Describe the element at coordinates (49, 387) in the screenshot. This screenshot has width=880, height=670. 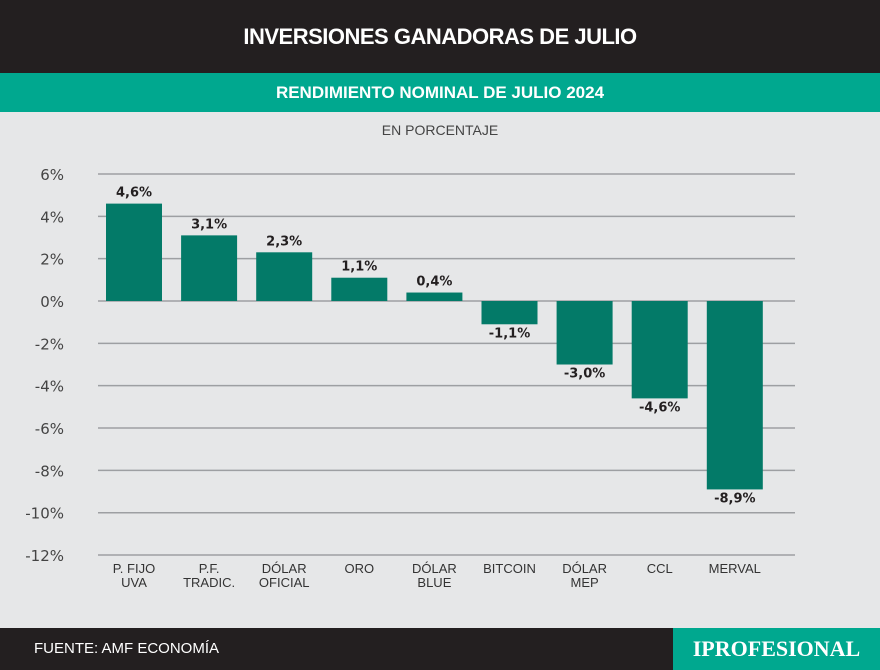
I see `y-tick-label: -4%` at that location.